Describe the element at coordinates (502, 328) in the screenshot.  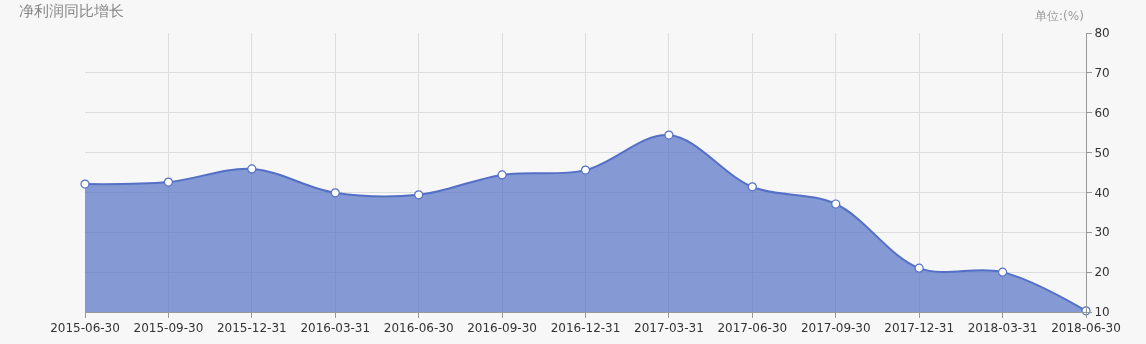
I see `x-tick-label: 2016-09-30` at that location.